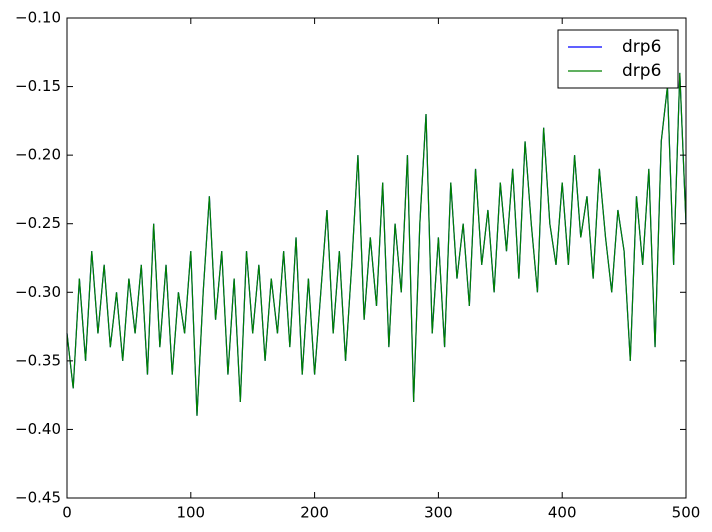 The image size is (712, 532). What do you see at coordinates (38, 292) in the screenshot?
I see `y-tick-label: −0.30` at bounding box center [38, 292].